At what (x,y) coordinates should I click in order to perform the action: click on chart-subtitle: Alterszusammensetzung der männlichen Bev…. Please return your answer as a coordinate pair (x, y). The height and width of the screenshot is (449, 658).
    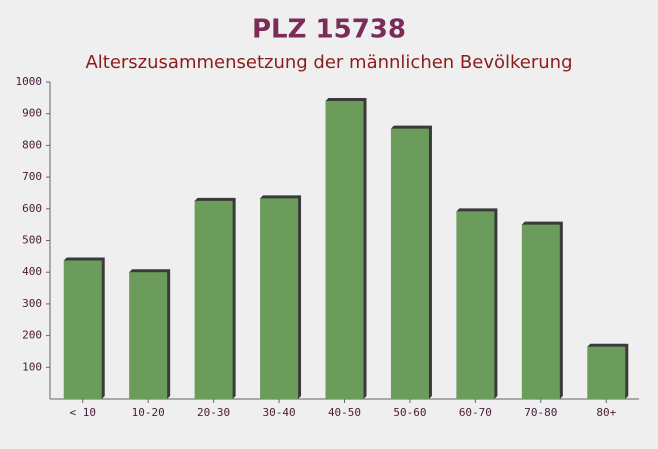
    Looking at the image, I should click on (328, 62).